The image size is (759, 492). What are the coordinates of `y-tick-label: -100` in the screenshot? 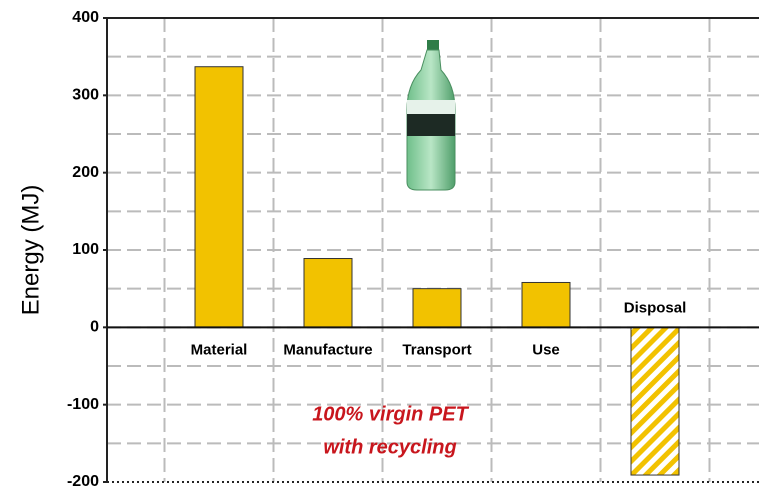 It's located at (83, 404).